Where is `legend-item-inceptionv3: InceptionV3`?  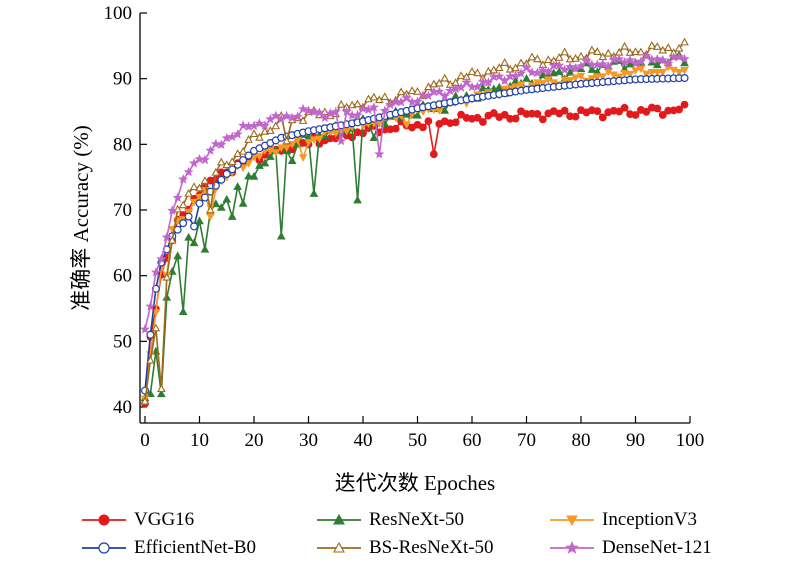
legend-item-inceptionv3: InceptionV3 is located at coordinates (622, 520).